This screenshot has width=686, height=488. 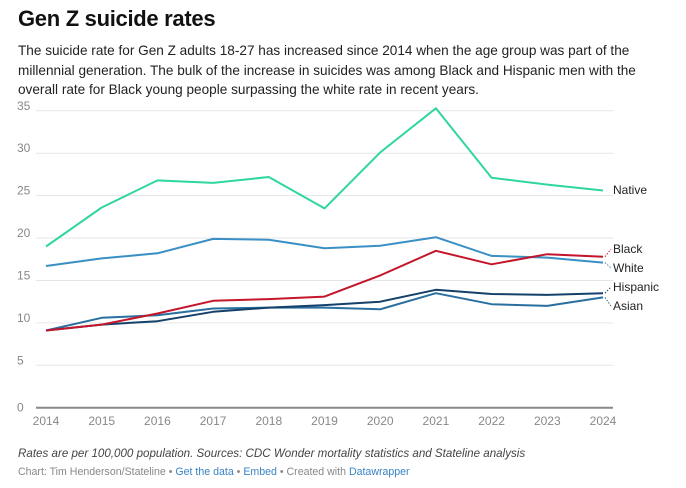 What do you see at coordinates (628, 249) in the screenshot?
I see `series-label-black: Black` at bounding box center [628, 249].